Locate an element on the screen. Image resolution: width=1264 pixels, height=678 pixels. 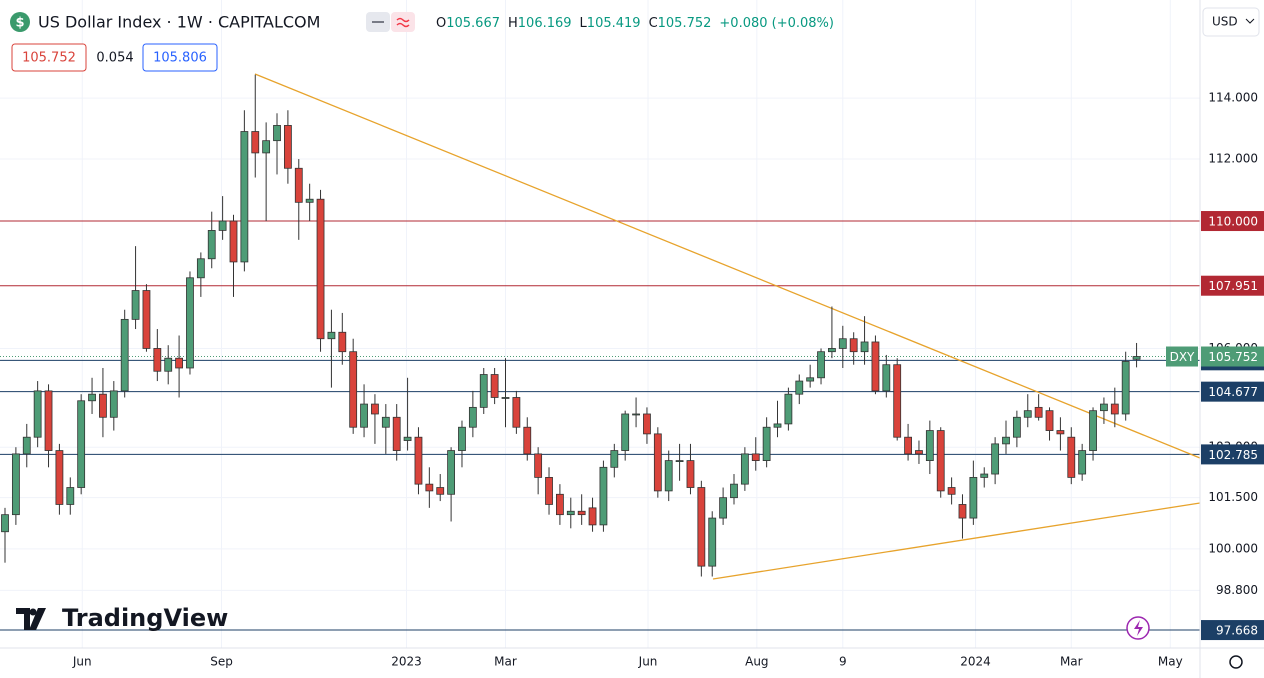
x-tick-label: Jun is located at coordinates (82, 662).